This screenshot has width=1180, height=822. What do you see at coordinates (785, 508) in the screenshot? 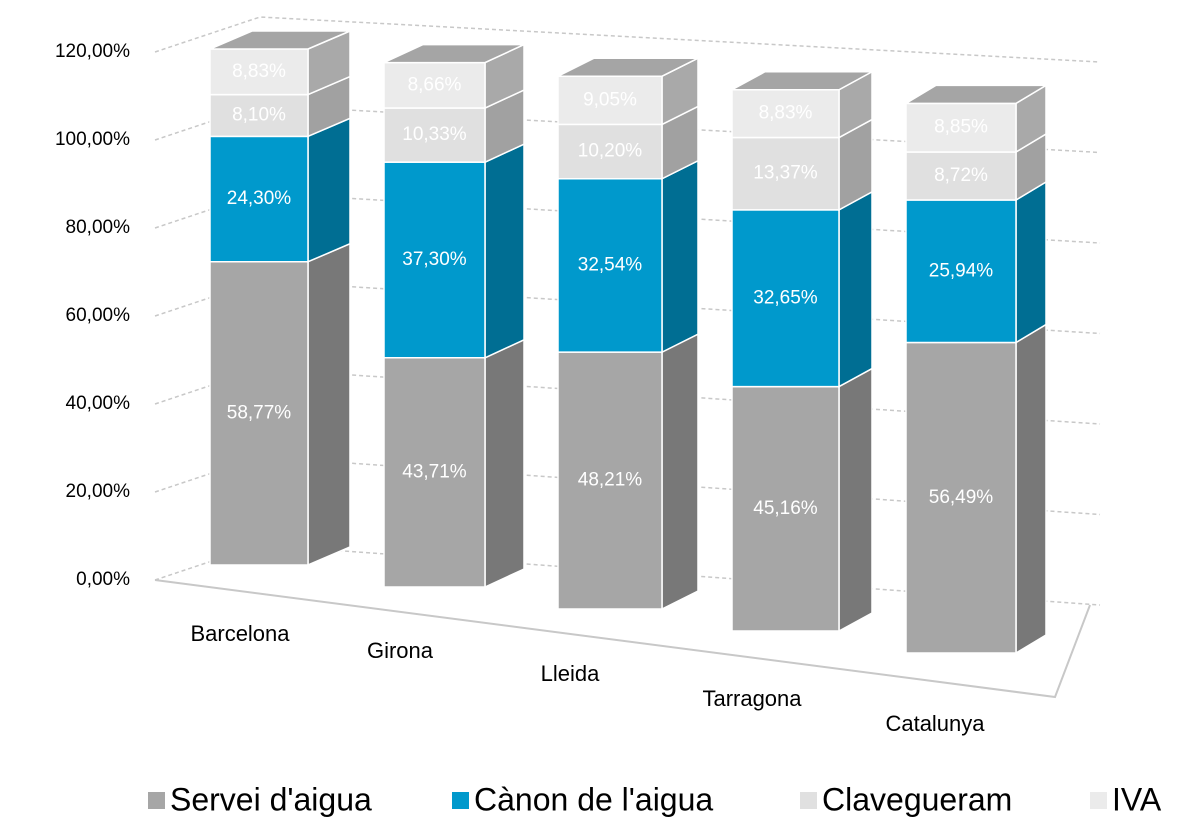
I see `data-label: 45,16%` at bounding box center [785, 508].